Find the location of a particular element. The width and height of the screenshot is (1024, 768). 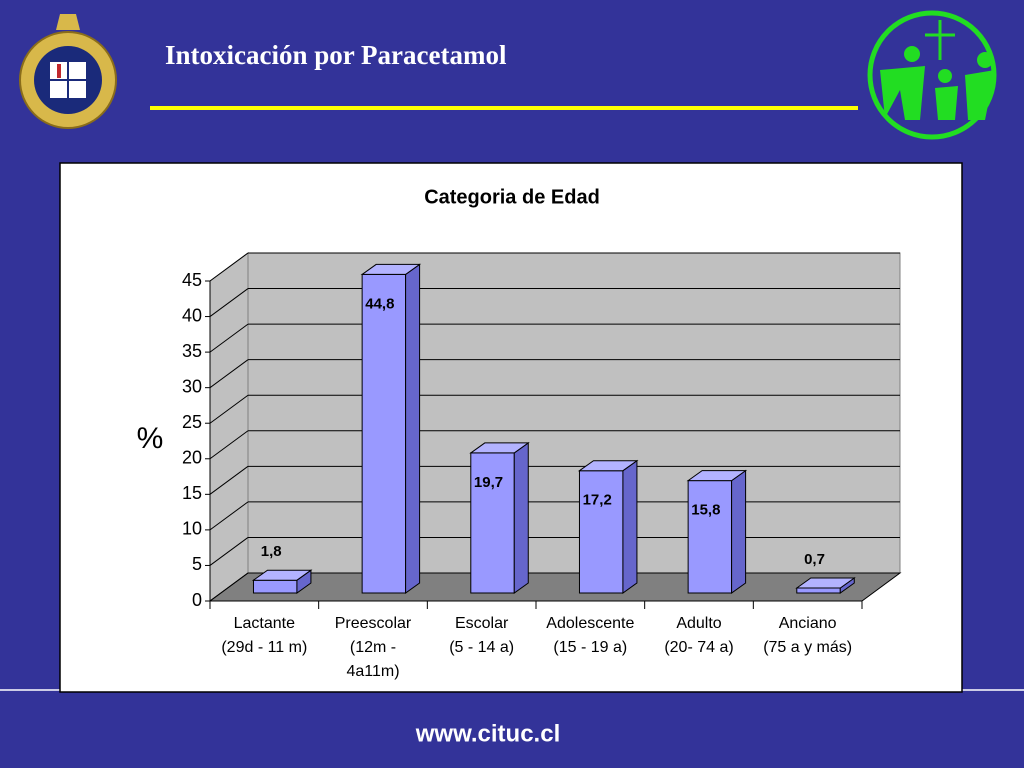

y-tick-label: 20 is located at coordinates (192, 458).